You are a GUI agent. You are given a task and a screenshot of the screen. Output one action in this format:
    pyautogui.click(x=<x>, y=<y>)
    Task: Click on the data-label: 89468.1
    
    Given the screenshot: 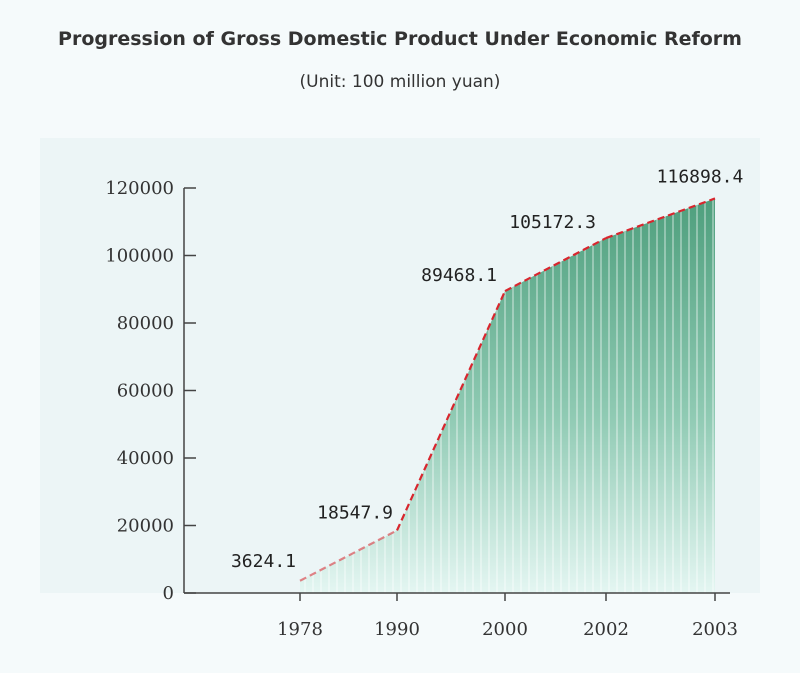 What is the action you would take?
    pyautogui.click(x=459, y=275)
    